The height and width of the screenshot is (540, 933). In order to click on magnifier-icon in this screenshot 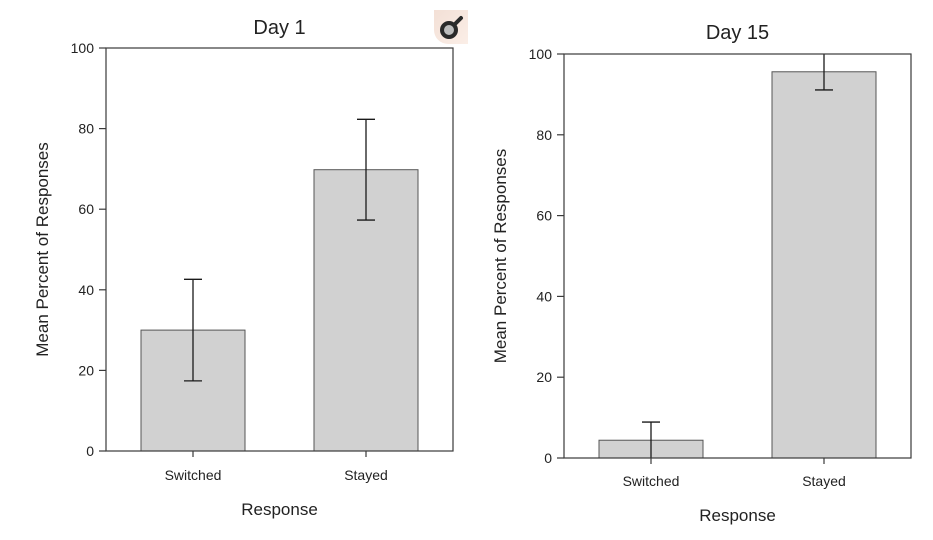, I will do `click(451, 27)`.